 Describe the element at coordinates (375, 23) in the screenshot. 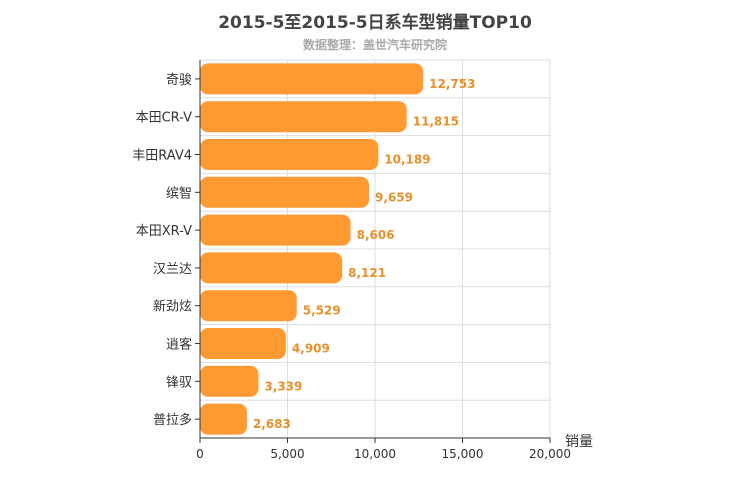

I see `chart-title: 2015-5至2015-5日系车型销量TOP10` at that location.